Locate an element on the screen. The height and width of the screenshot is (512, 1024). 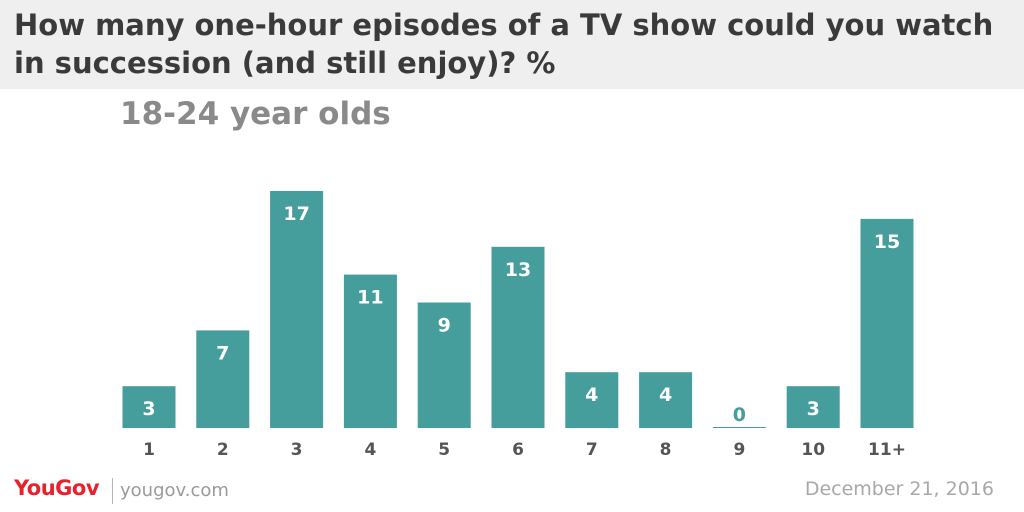
chart-subtitle: 18-24 year olds is located at coordinates (255, 114).